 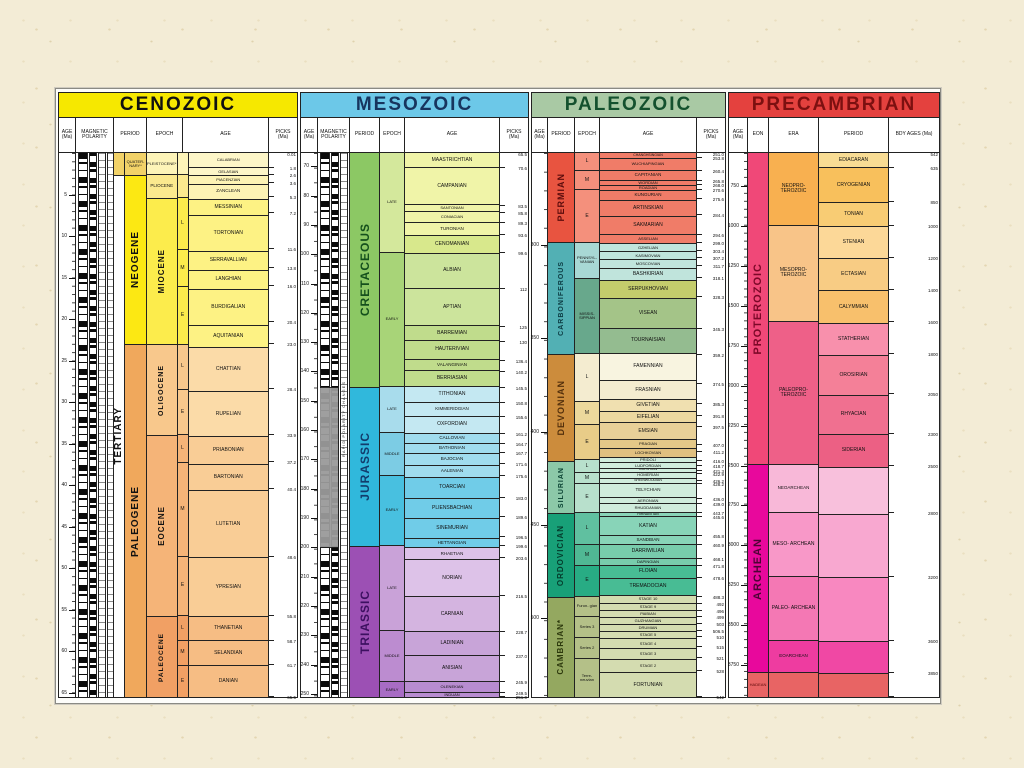 I want to click on age-cell: HIRNANTIAN, so click(x=648, y=515).